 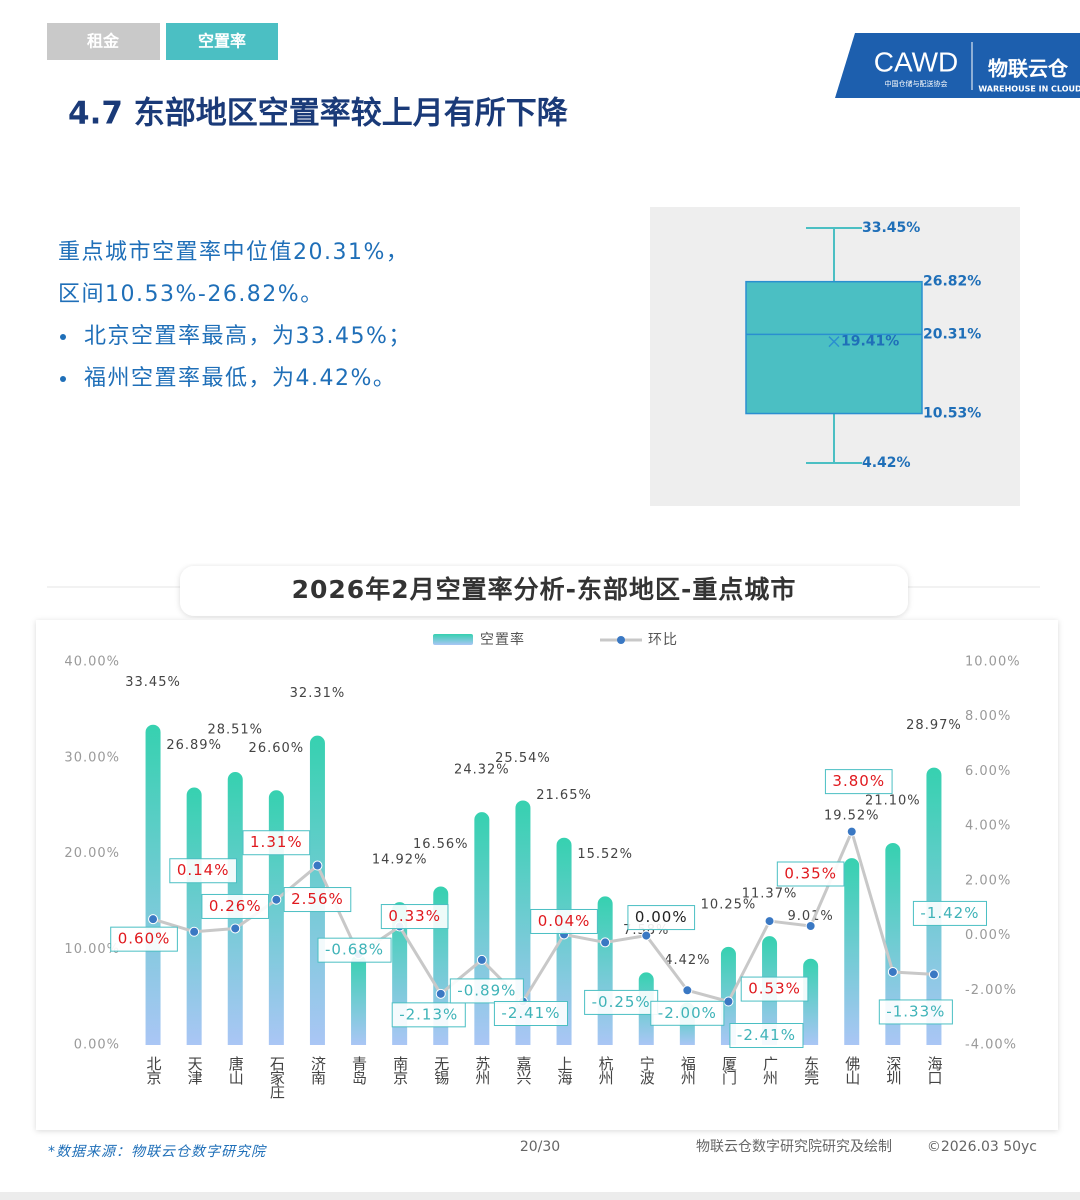 I want to click on mean-marker, so click(x=834, y=342).